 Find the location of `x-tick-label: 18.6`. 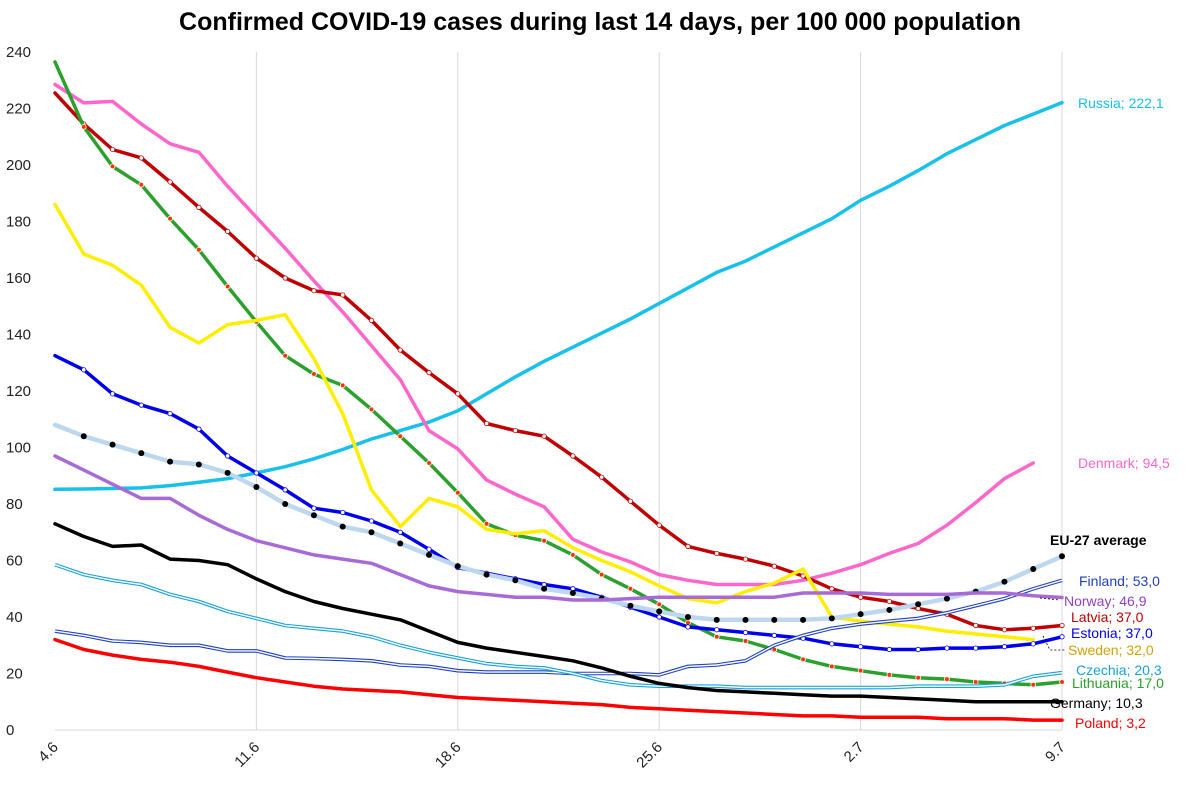

x-tick-label: 18.6 is located at coordinates (448, 755).